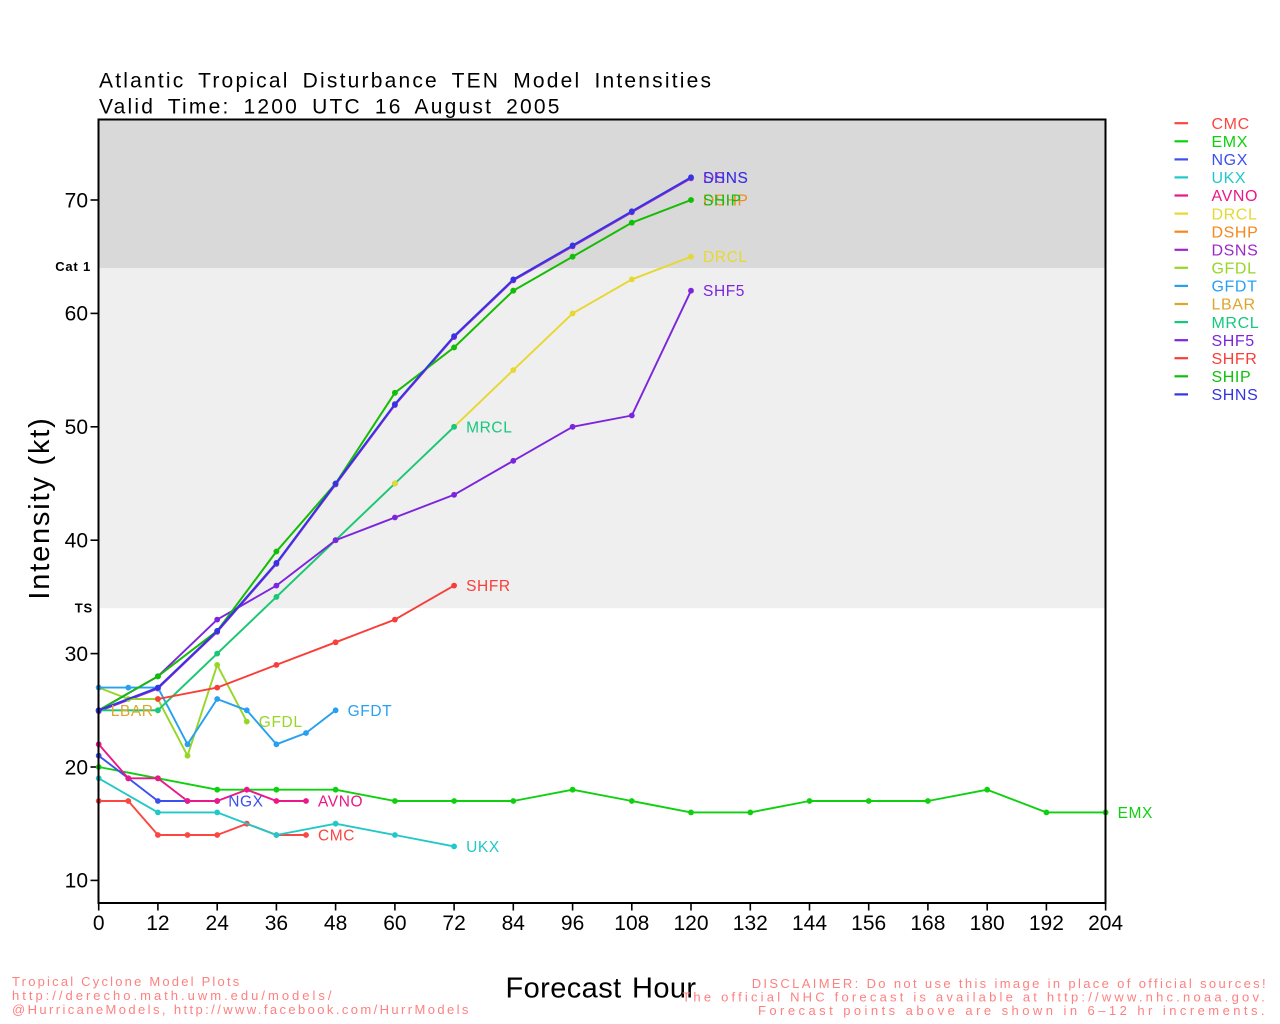 The width and height of the screenshot is (1280, 1024). Describe the element at coordinates (126, 981) in the screenshot. I see `svg-text: Tropical Cyclone Model Plots` at that location.